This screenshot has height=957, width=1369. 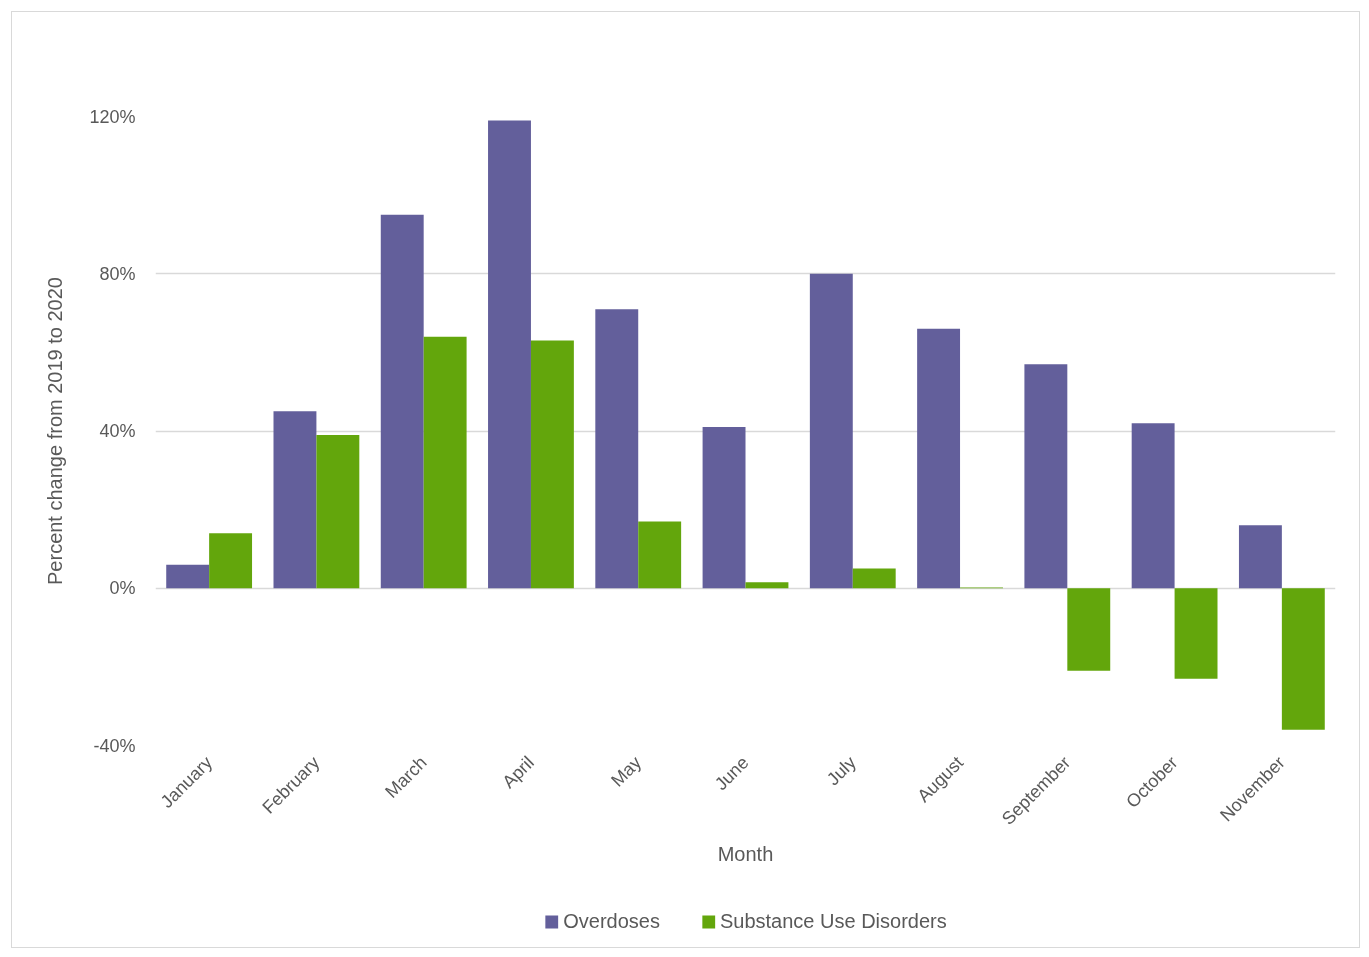 What do you see at coordinates (112, 116) in the screenshot?
I see `y-tick-label: 120%` at bounding box center [112, 116].